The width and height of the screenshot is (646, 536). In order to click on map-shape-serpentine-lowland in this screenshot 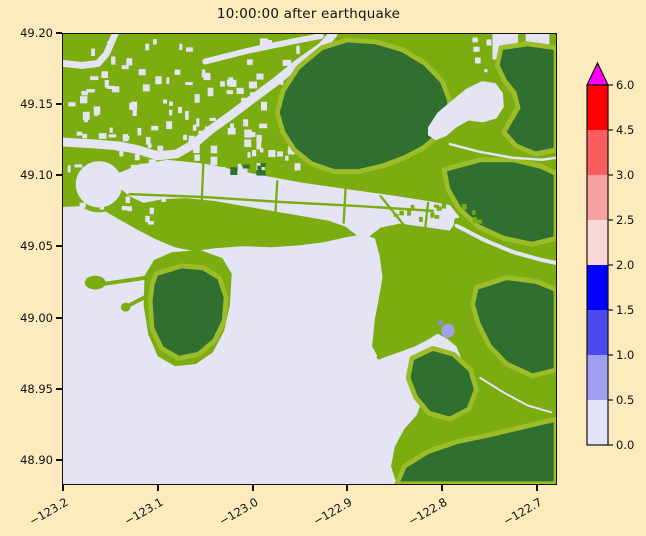, I will do `click(287, 198)`.